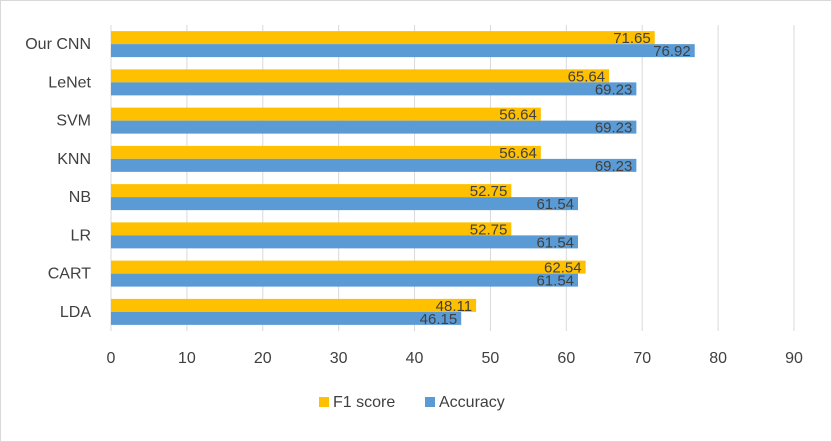  Describe the element at coordinates (73, 121) in the screenshot. I see `category-label: SVM` at that location.